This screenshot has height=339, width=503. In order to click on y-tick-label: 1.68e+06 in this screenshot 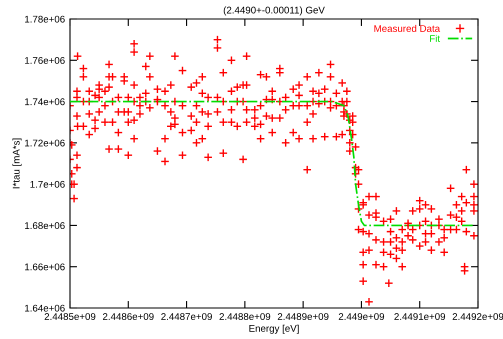, I will do `click(45, 226)`.